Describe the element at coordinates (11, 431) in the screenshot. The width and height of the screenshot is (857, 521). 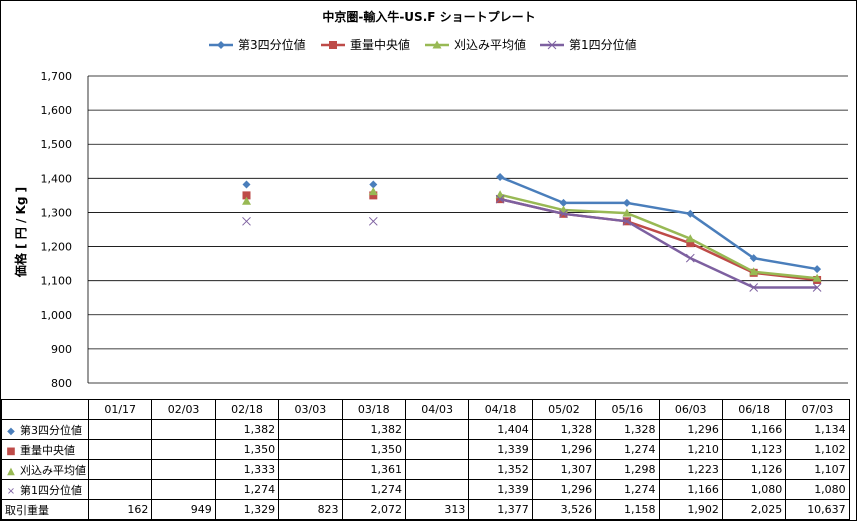
I see `series-marker-icon: ◆` at that location.